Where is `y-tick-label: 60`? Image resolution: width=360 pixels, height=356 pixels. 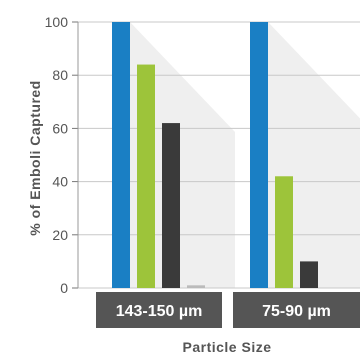
y-tick-label: 60 is located at coordinates (60, 128).